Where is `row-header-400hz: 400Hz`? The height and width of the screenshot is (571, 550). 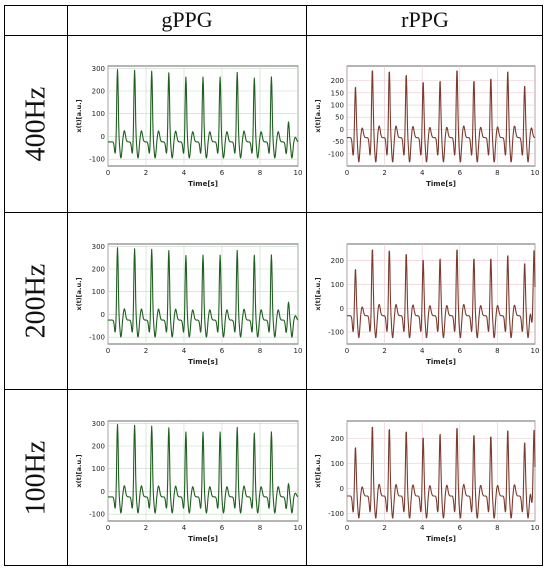
row-header-400hz: 400Hz is located at coordinates (36, 124).